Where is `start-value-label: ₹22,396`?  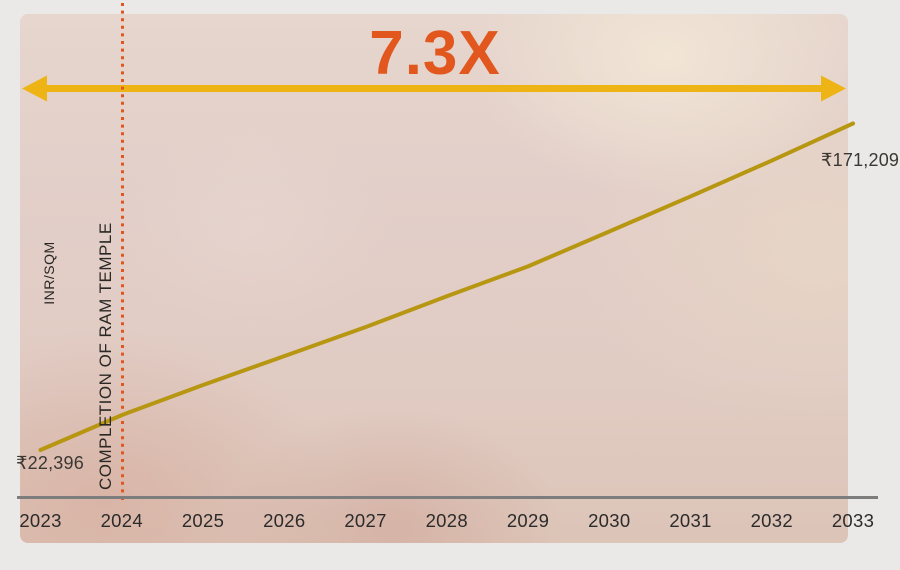
start-value-label: ₹22,396 is located at coordinates (50, 463).